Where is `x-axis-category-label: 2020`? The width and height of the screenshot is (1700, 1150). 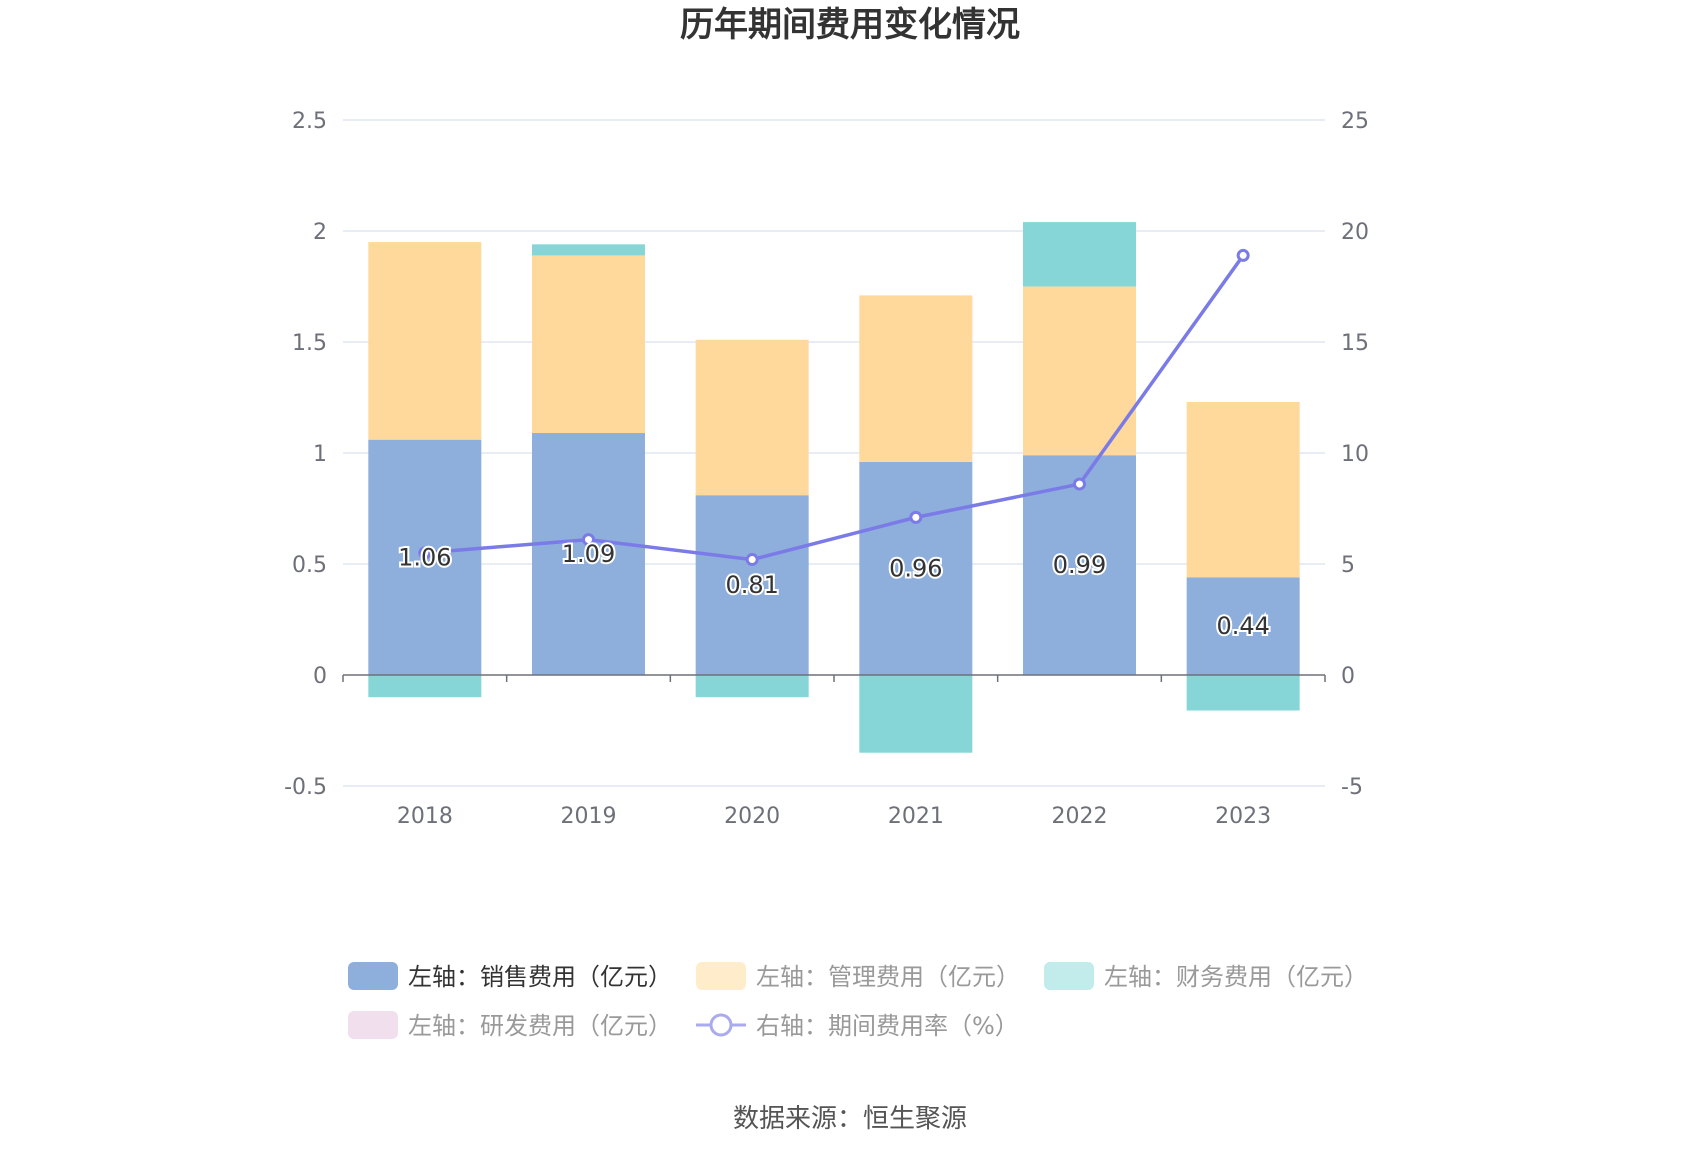
x-axis-category-label: 2020 is located at coordinates (752, 816).